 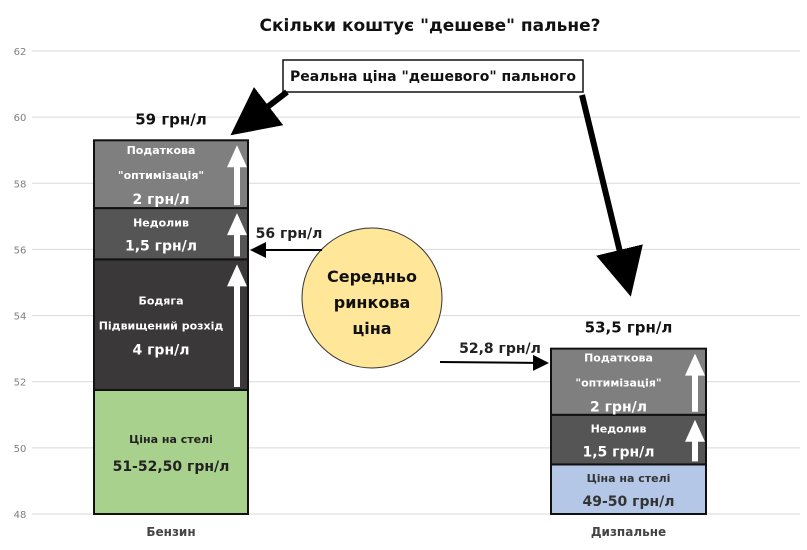 I want to click on y-tick-label: 58, so click(x=20, y=184).